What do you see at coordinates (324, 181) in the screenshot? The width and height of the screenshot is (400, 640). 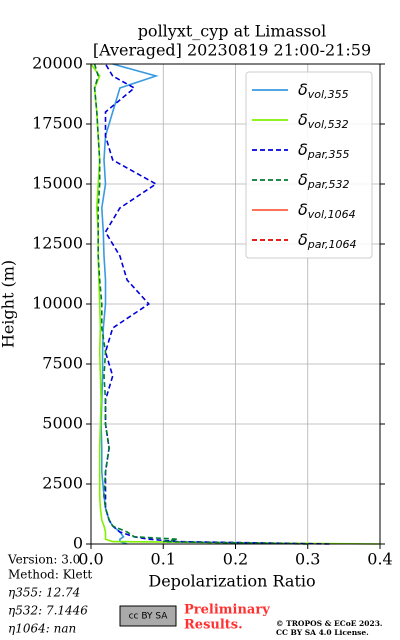 I see `legend-label: δpar,532` at bounding box center [324, 181].